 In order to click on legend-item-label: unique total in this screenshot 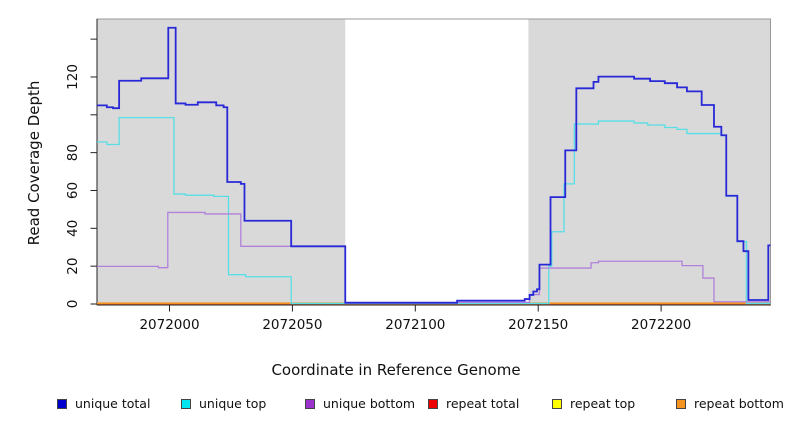, I will do `click(113, 403)`.